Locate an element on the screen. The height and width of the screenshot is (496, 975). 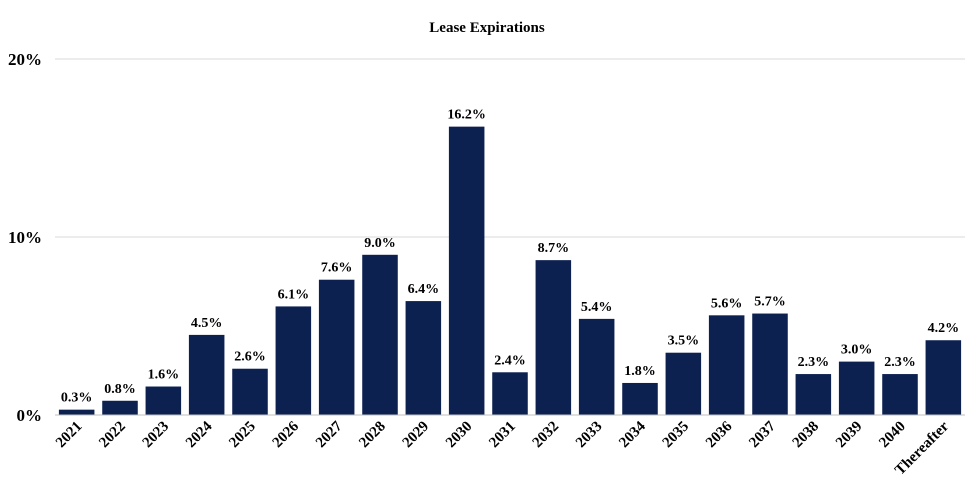
x-tick-label: 2029 is located at coordinates (416, 435).